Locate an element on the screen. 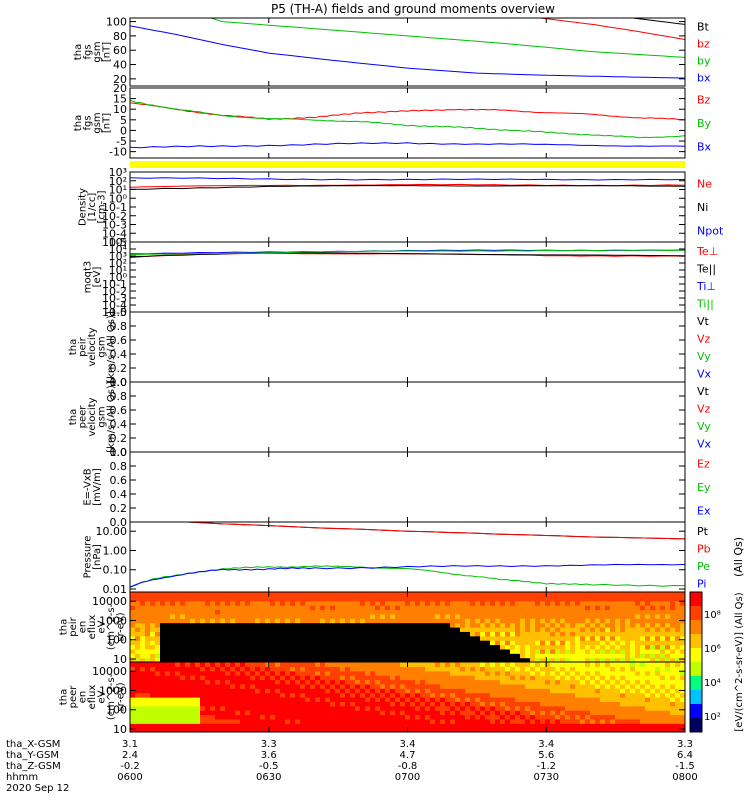  legend-vx: Vx is located at coordinates (704, 373).